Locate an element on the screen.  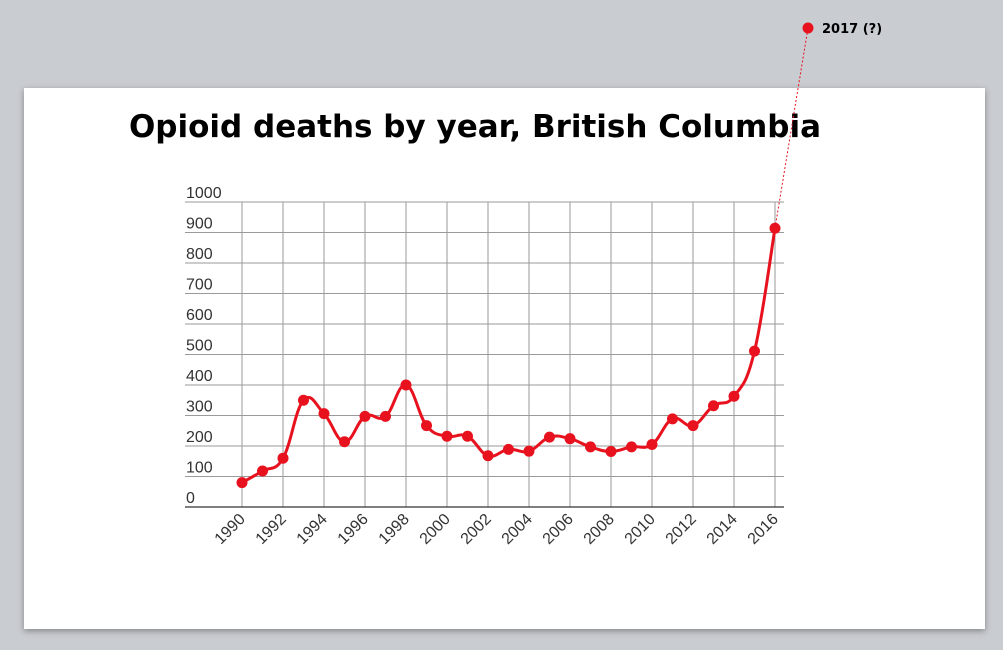
x-tick-label: 1996 is located at coordinates (353, 529).